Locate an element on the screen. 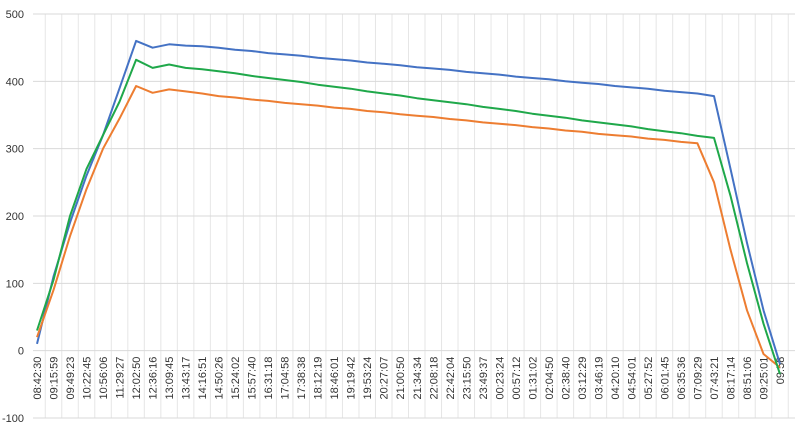 This screenshot has width=800, height=424. x-tick-label: 02:38:40 is located at coordinates (566, 378).